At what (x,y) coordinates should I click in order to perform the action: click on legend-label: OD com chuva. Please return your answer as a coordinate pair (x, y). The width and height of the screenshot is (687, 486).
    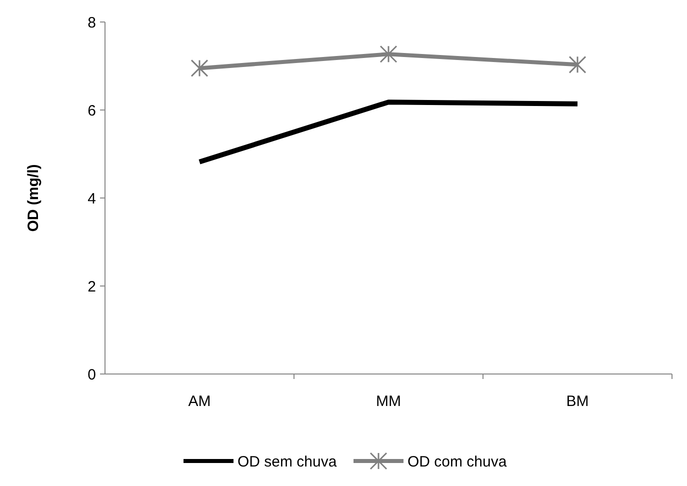
    Looking at the image, I should click on (458, 461).